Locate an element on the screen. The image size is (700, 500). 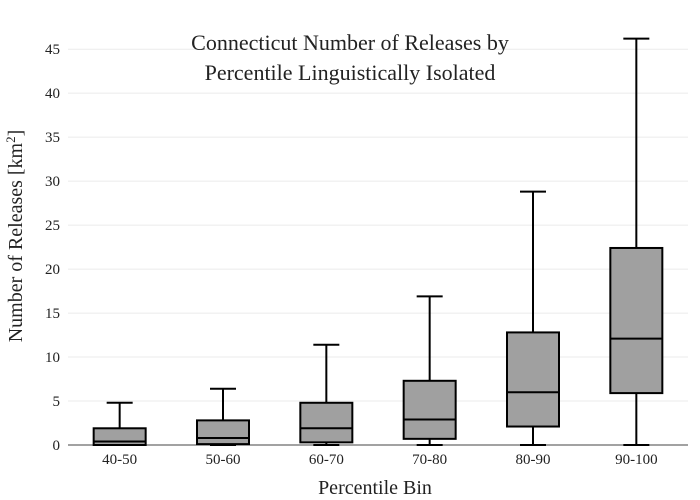
y-axis-title: Number of Releases [km2] is located at coordinates (15, 236).